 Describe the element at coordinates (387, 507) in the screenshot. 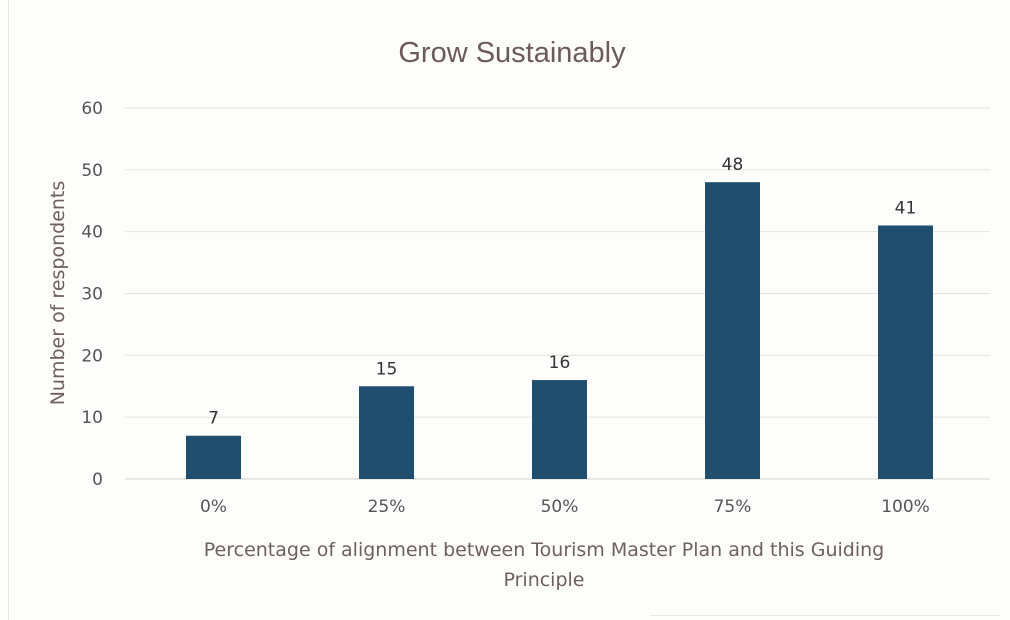

I see `x-tick-label: 25%` at that location.